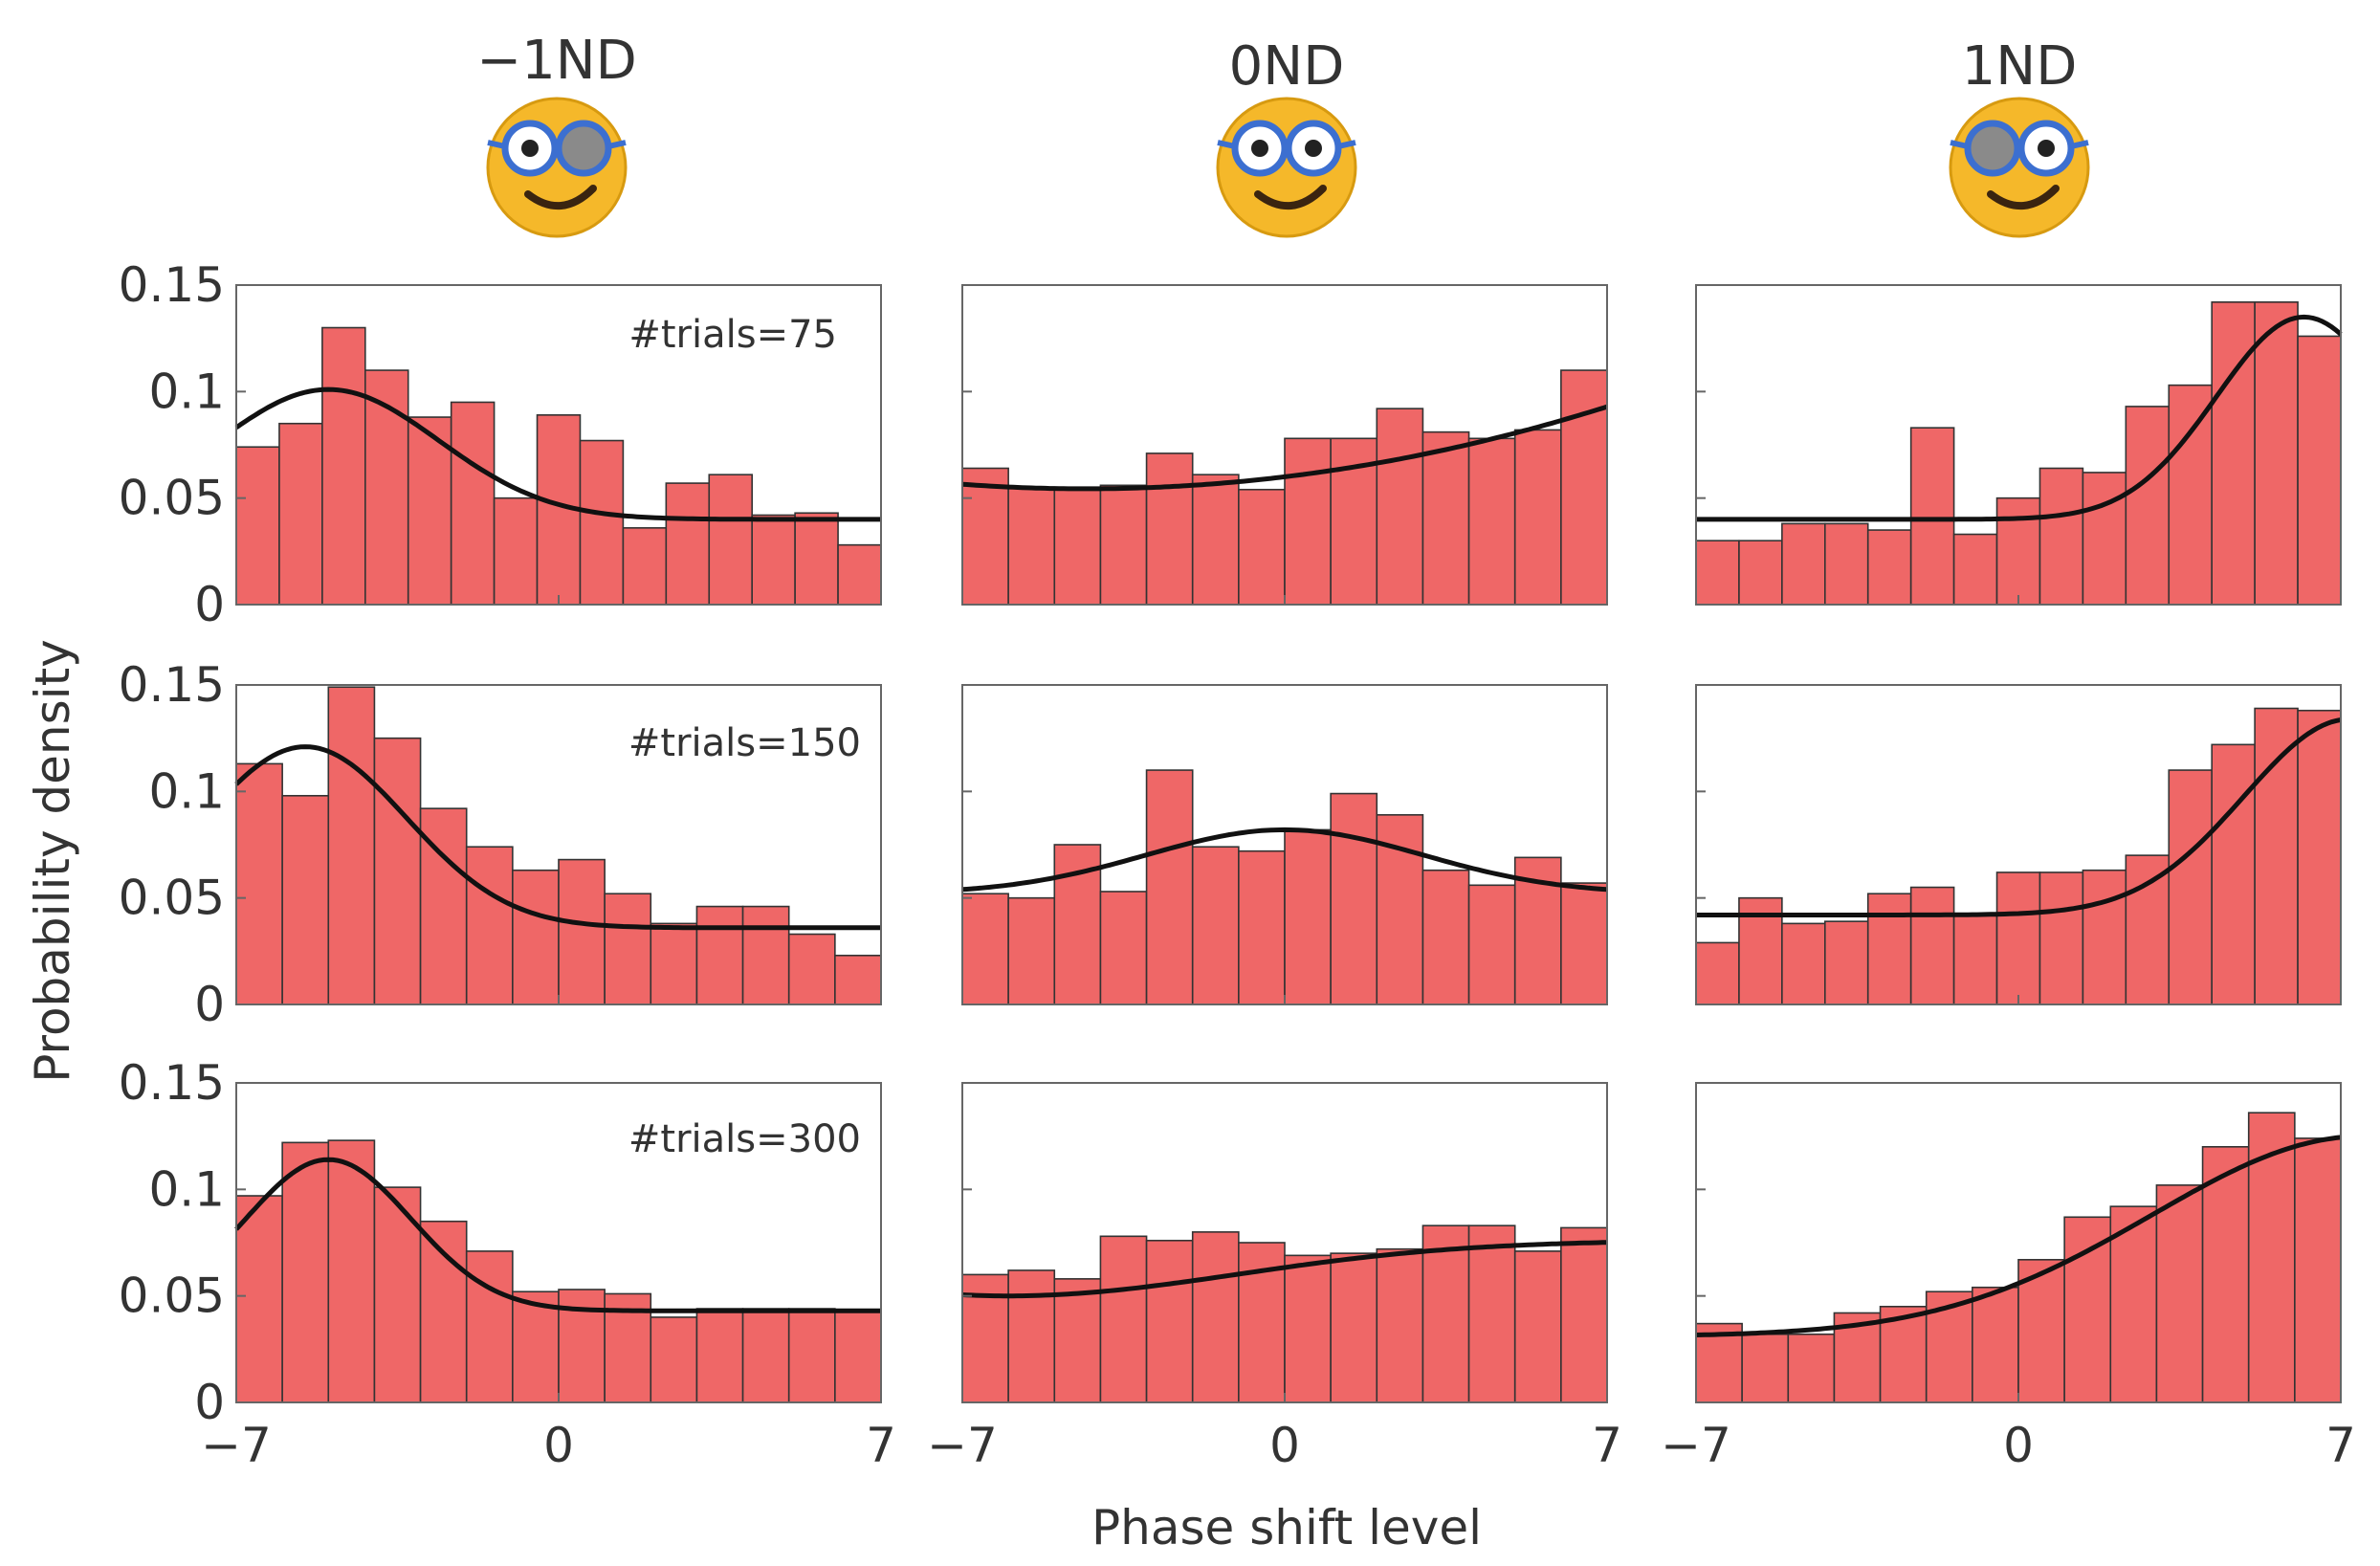 This screenshot has width=2380, height=1566. What do you see at coordinates (52, 861) in the screenshot?
I see `y-axis-label: Probability density` at bounding box center [52, 861].